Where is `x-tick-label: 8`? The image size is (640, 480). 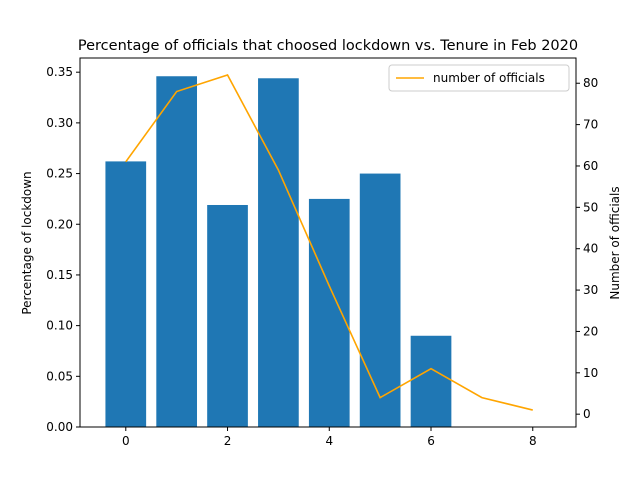 x-tick-label: 8 is located at coordinates (533, 441).